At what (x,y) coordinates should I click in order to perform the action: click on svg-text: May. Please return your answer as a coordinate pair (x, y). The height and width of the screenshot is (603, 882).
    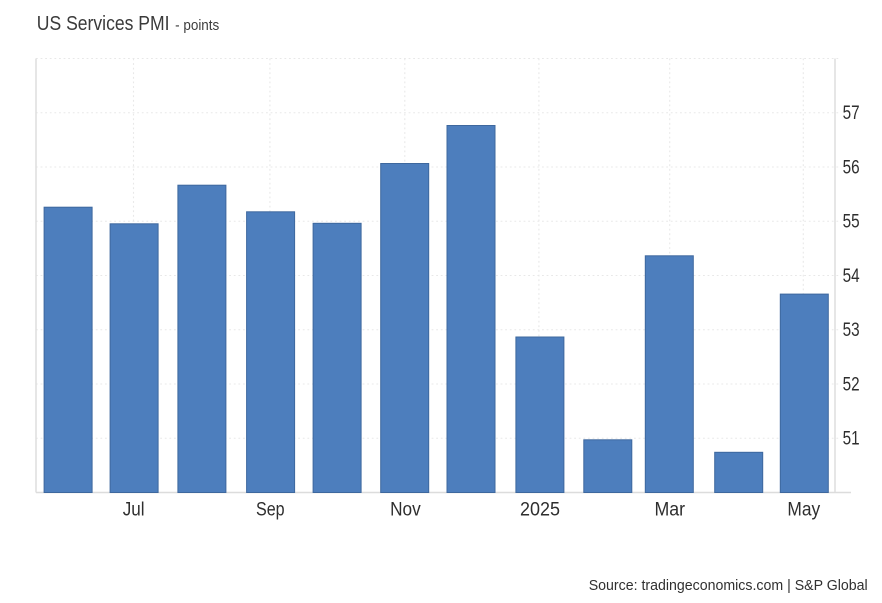
    Looking at the image, I should click on (803, 509).